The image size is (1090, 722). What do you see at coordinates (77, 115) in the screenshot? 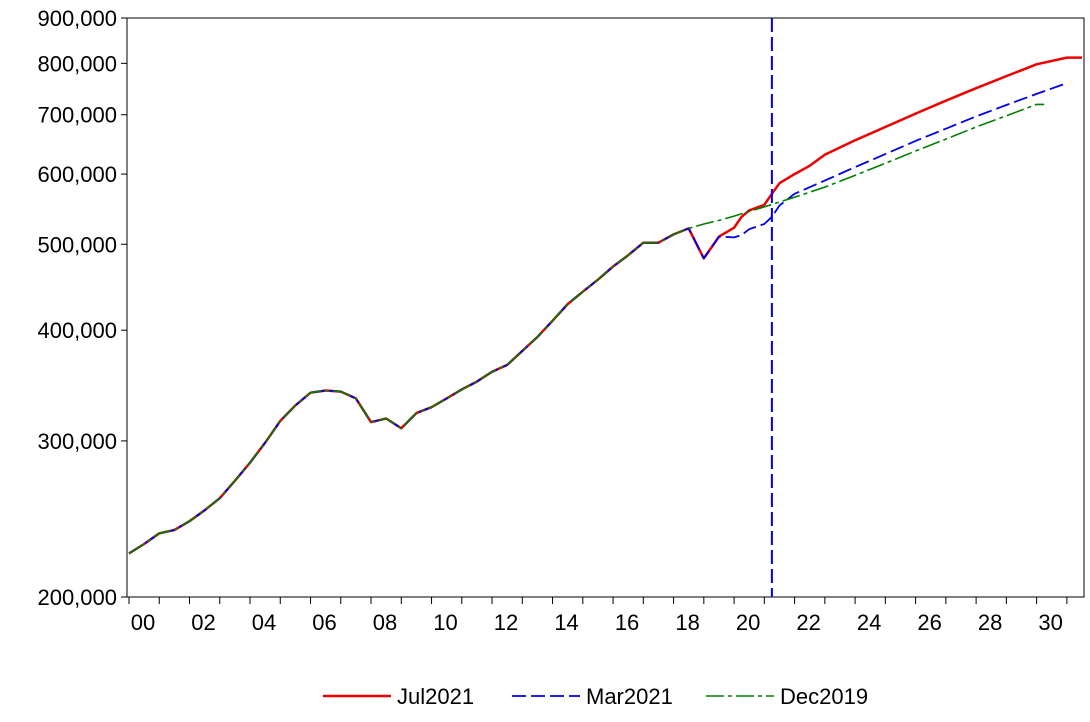
I see `y-tick-label: 700,000` at bounding box center [77, 115].